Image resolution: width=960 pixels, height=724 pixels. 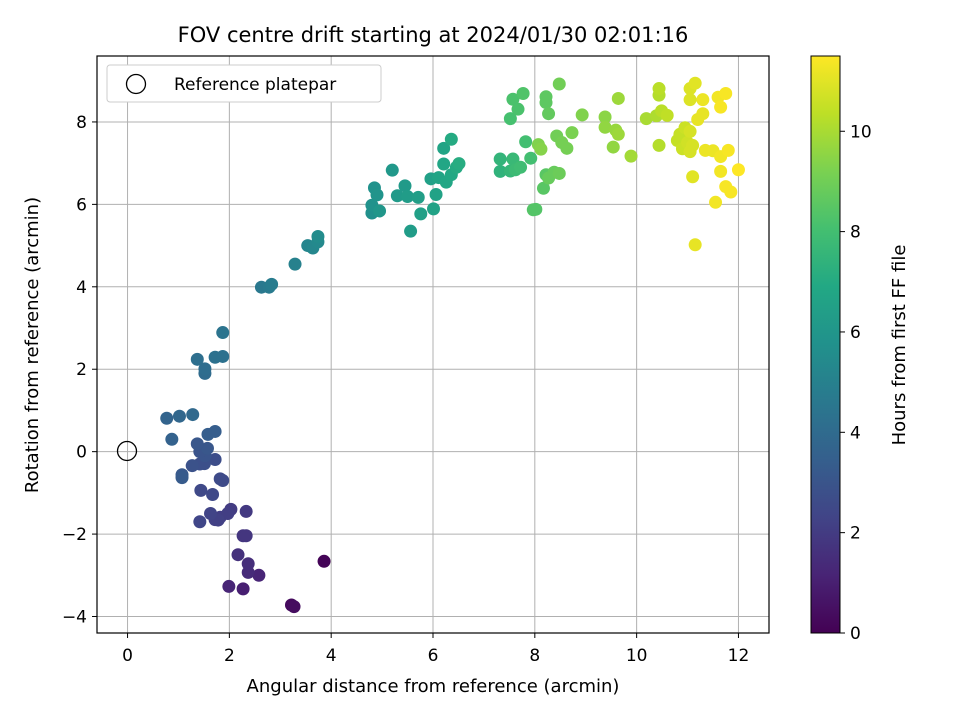 I want to click on y-tick-label: 6, so click(x=81, y=205).